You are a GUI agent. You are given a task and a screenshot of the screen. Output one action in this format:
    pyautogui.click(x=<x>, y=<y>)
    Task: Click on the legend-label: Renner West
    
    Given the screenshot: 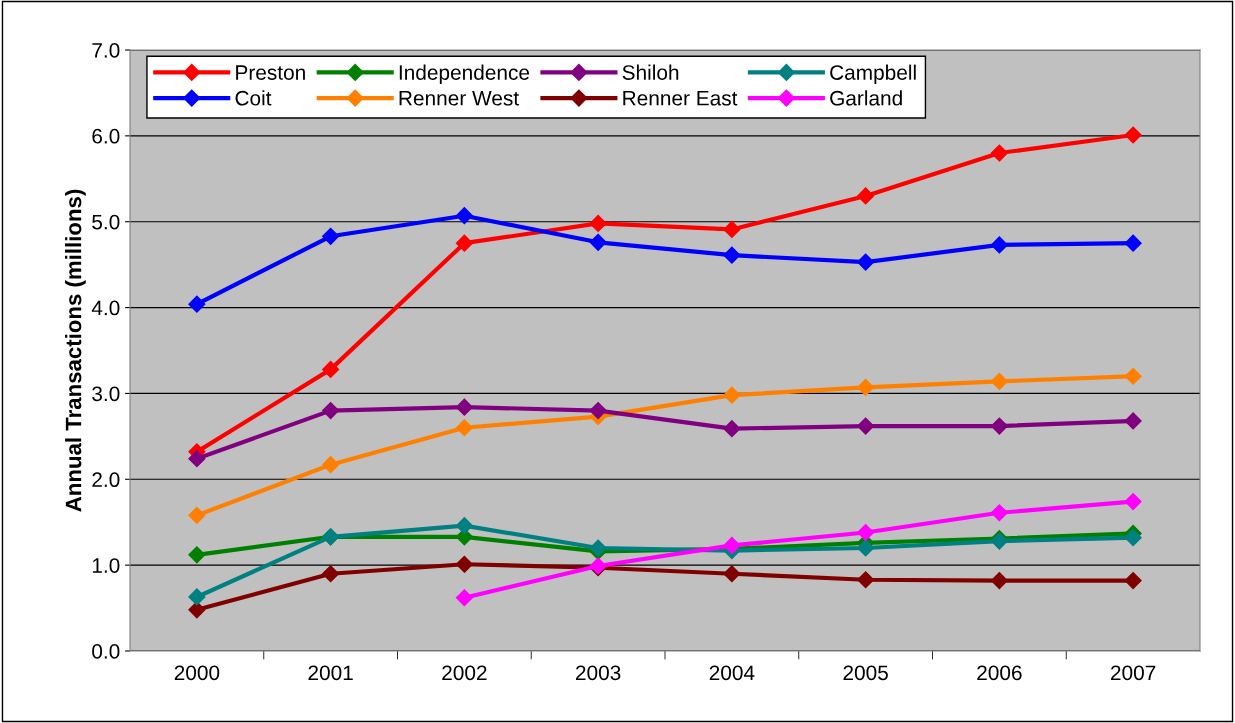 What is the action you would take?
    pyautogui.click(x=459, y=98)
    